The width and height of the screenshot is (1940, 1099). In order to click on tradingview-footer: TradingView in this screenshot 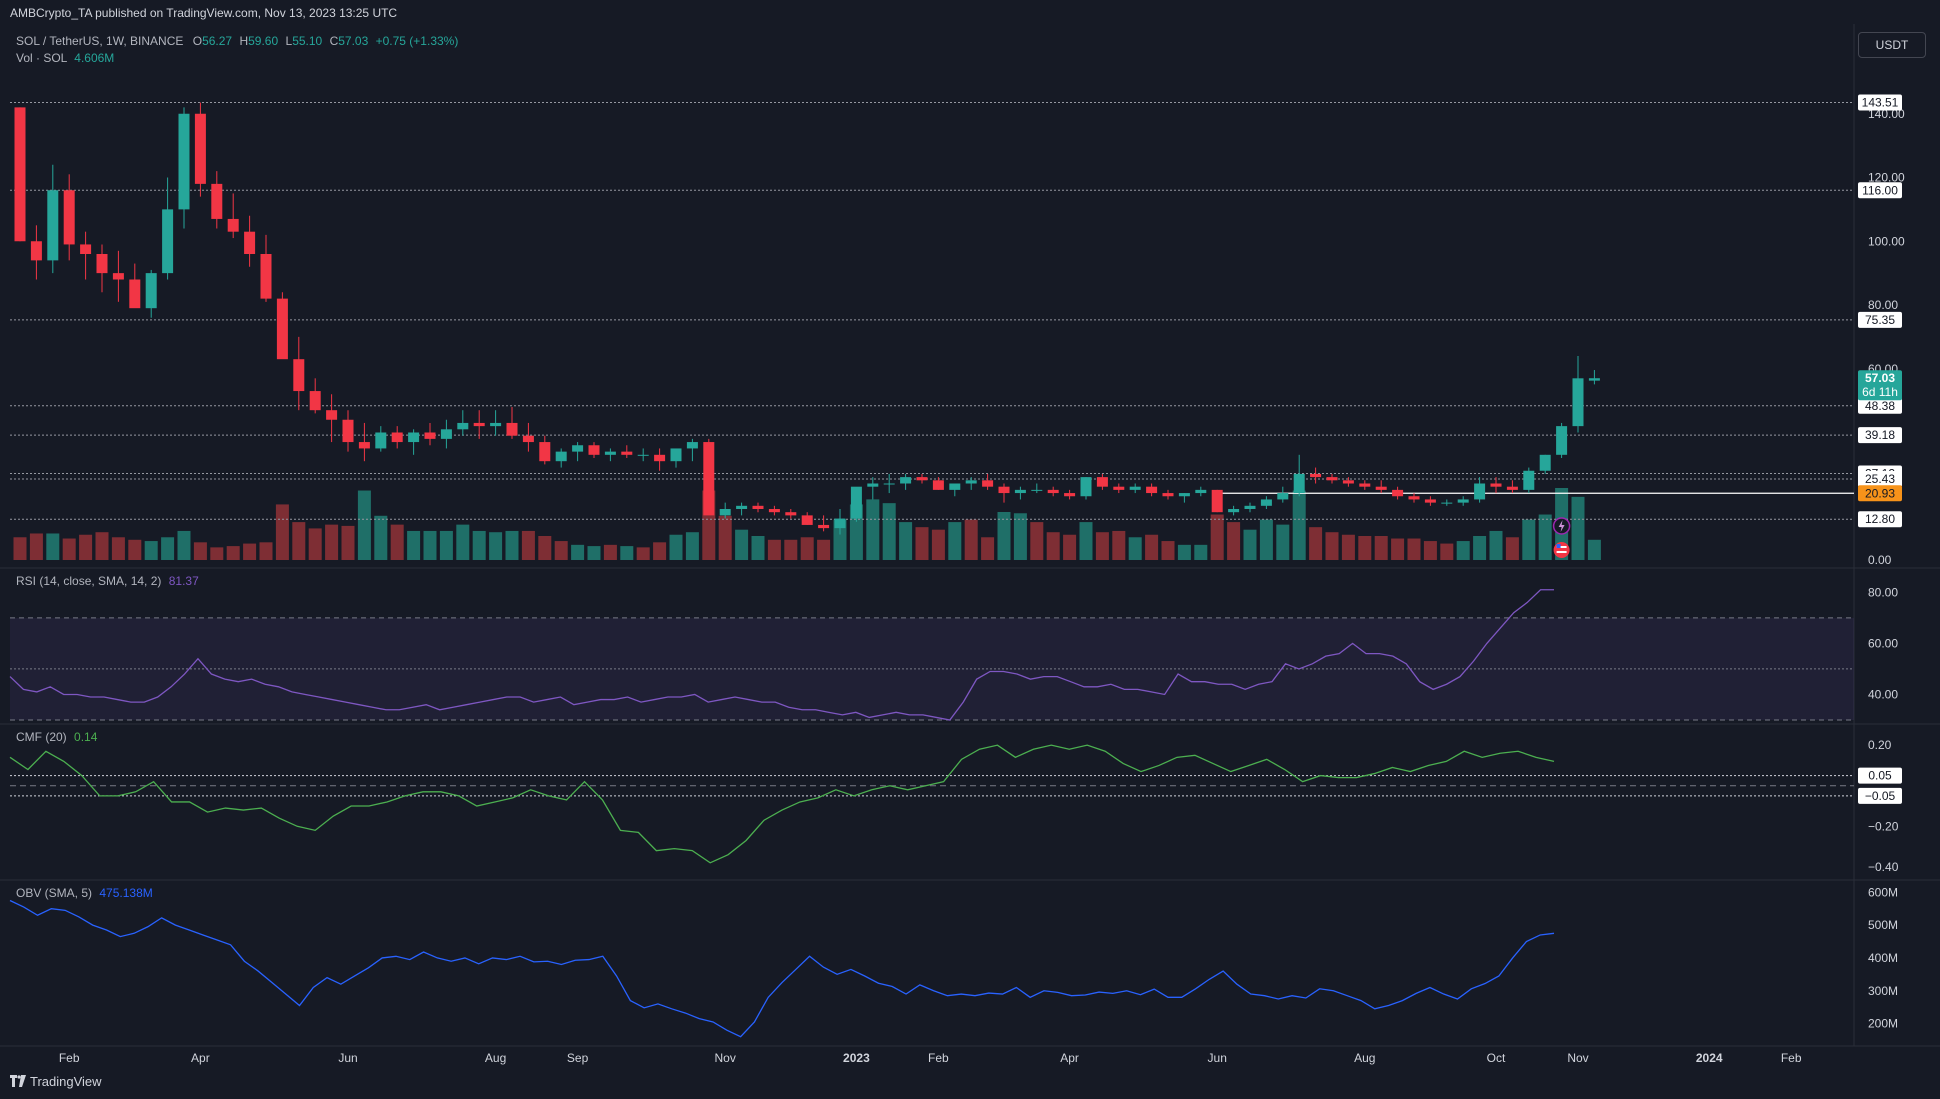, I will do `click(56, 1081)`.